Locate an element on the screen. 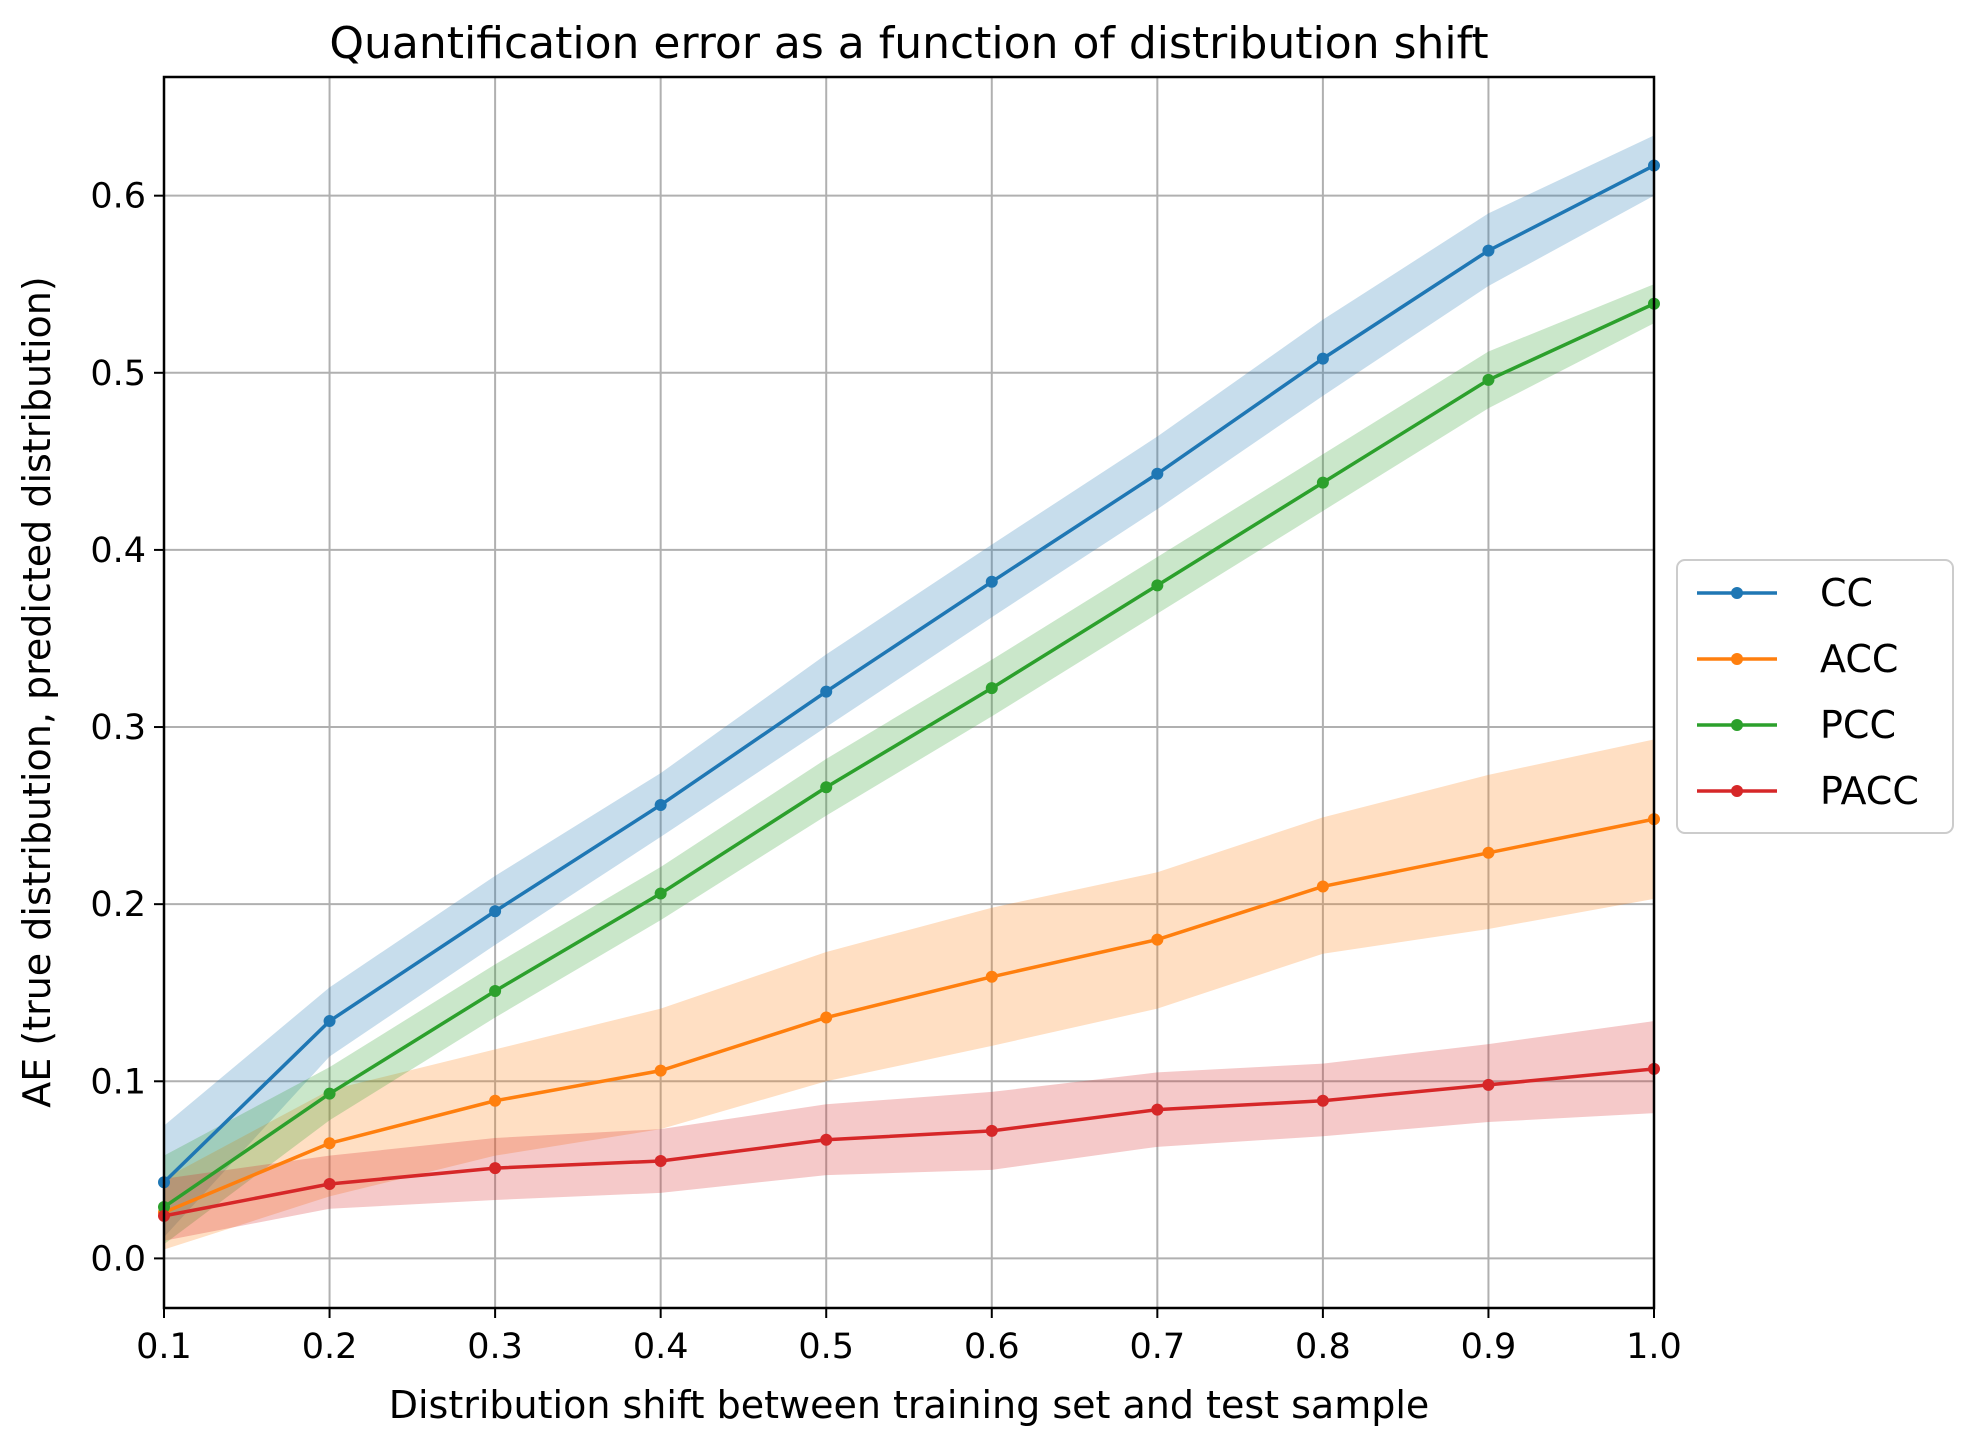  legend-label: ACC is located at coordinates (1859, 659).